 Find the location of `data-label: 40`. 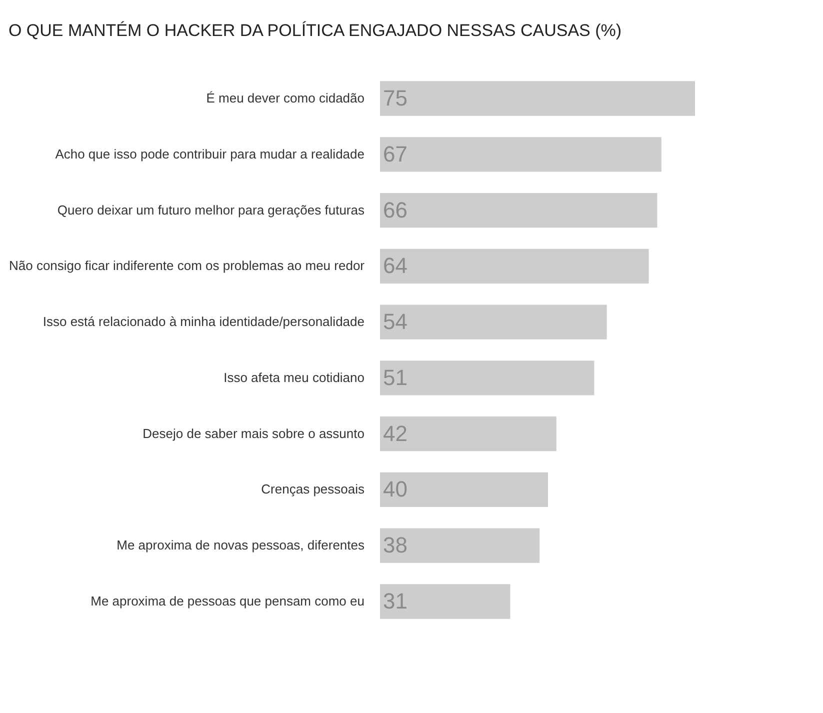

data-label: 40 is located at coordinates (395, 489).